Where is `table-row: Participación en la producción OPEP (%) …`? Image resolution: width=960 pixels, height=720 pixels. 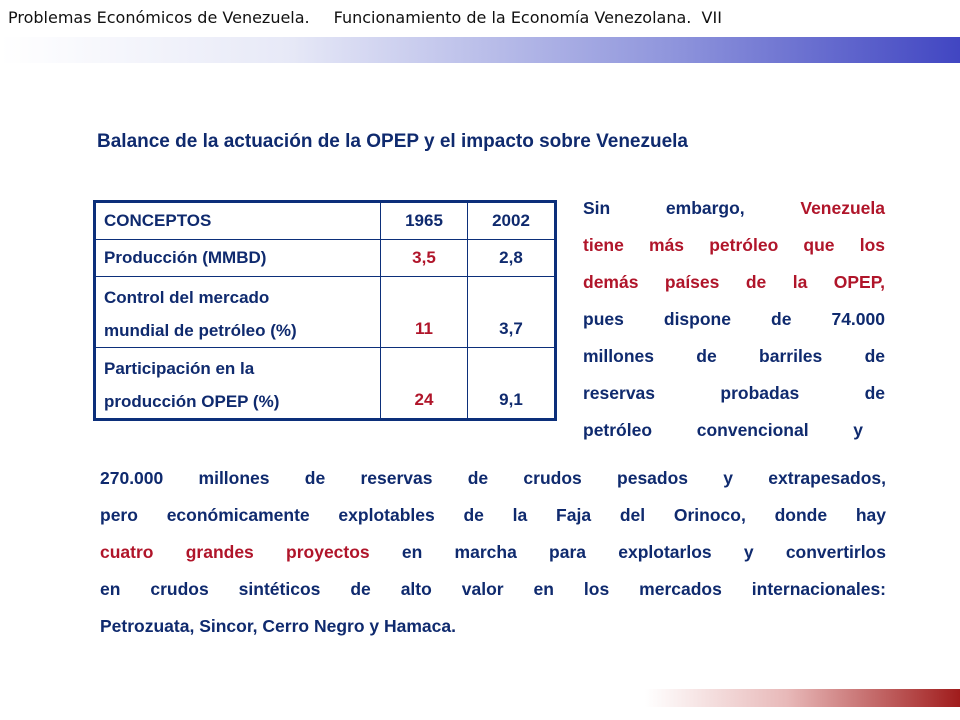
table-row: Participación en la producción OPEP (%) … is located at coordinates (325, 383).